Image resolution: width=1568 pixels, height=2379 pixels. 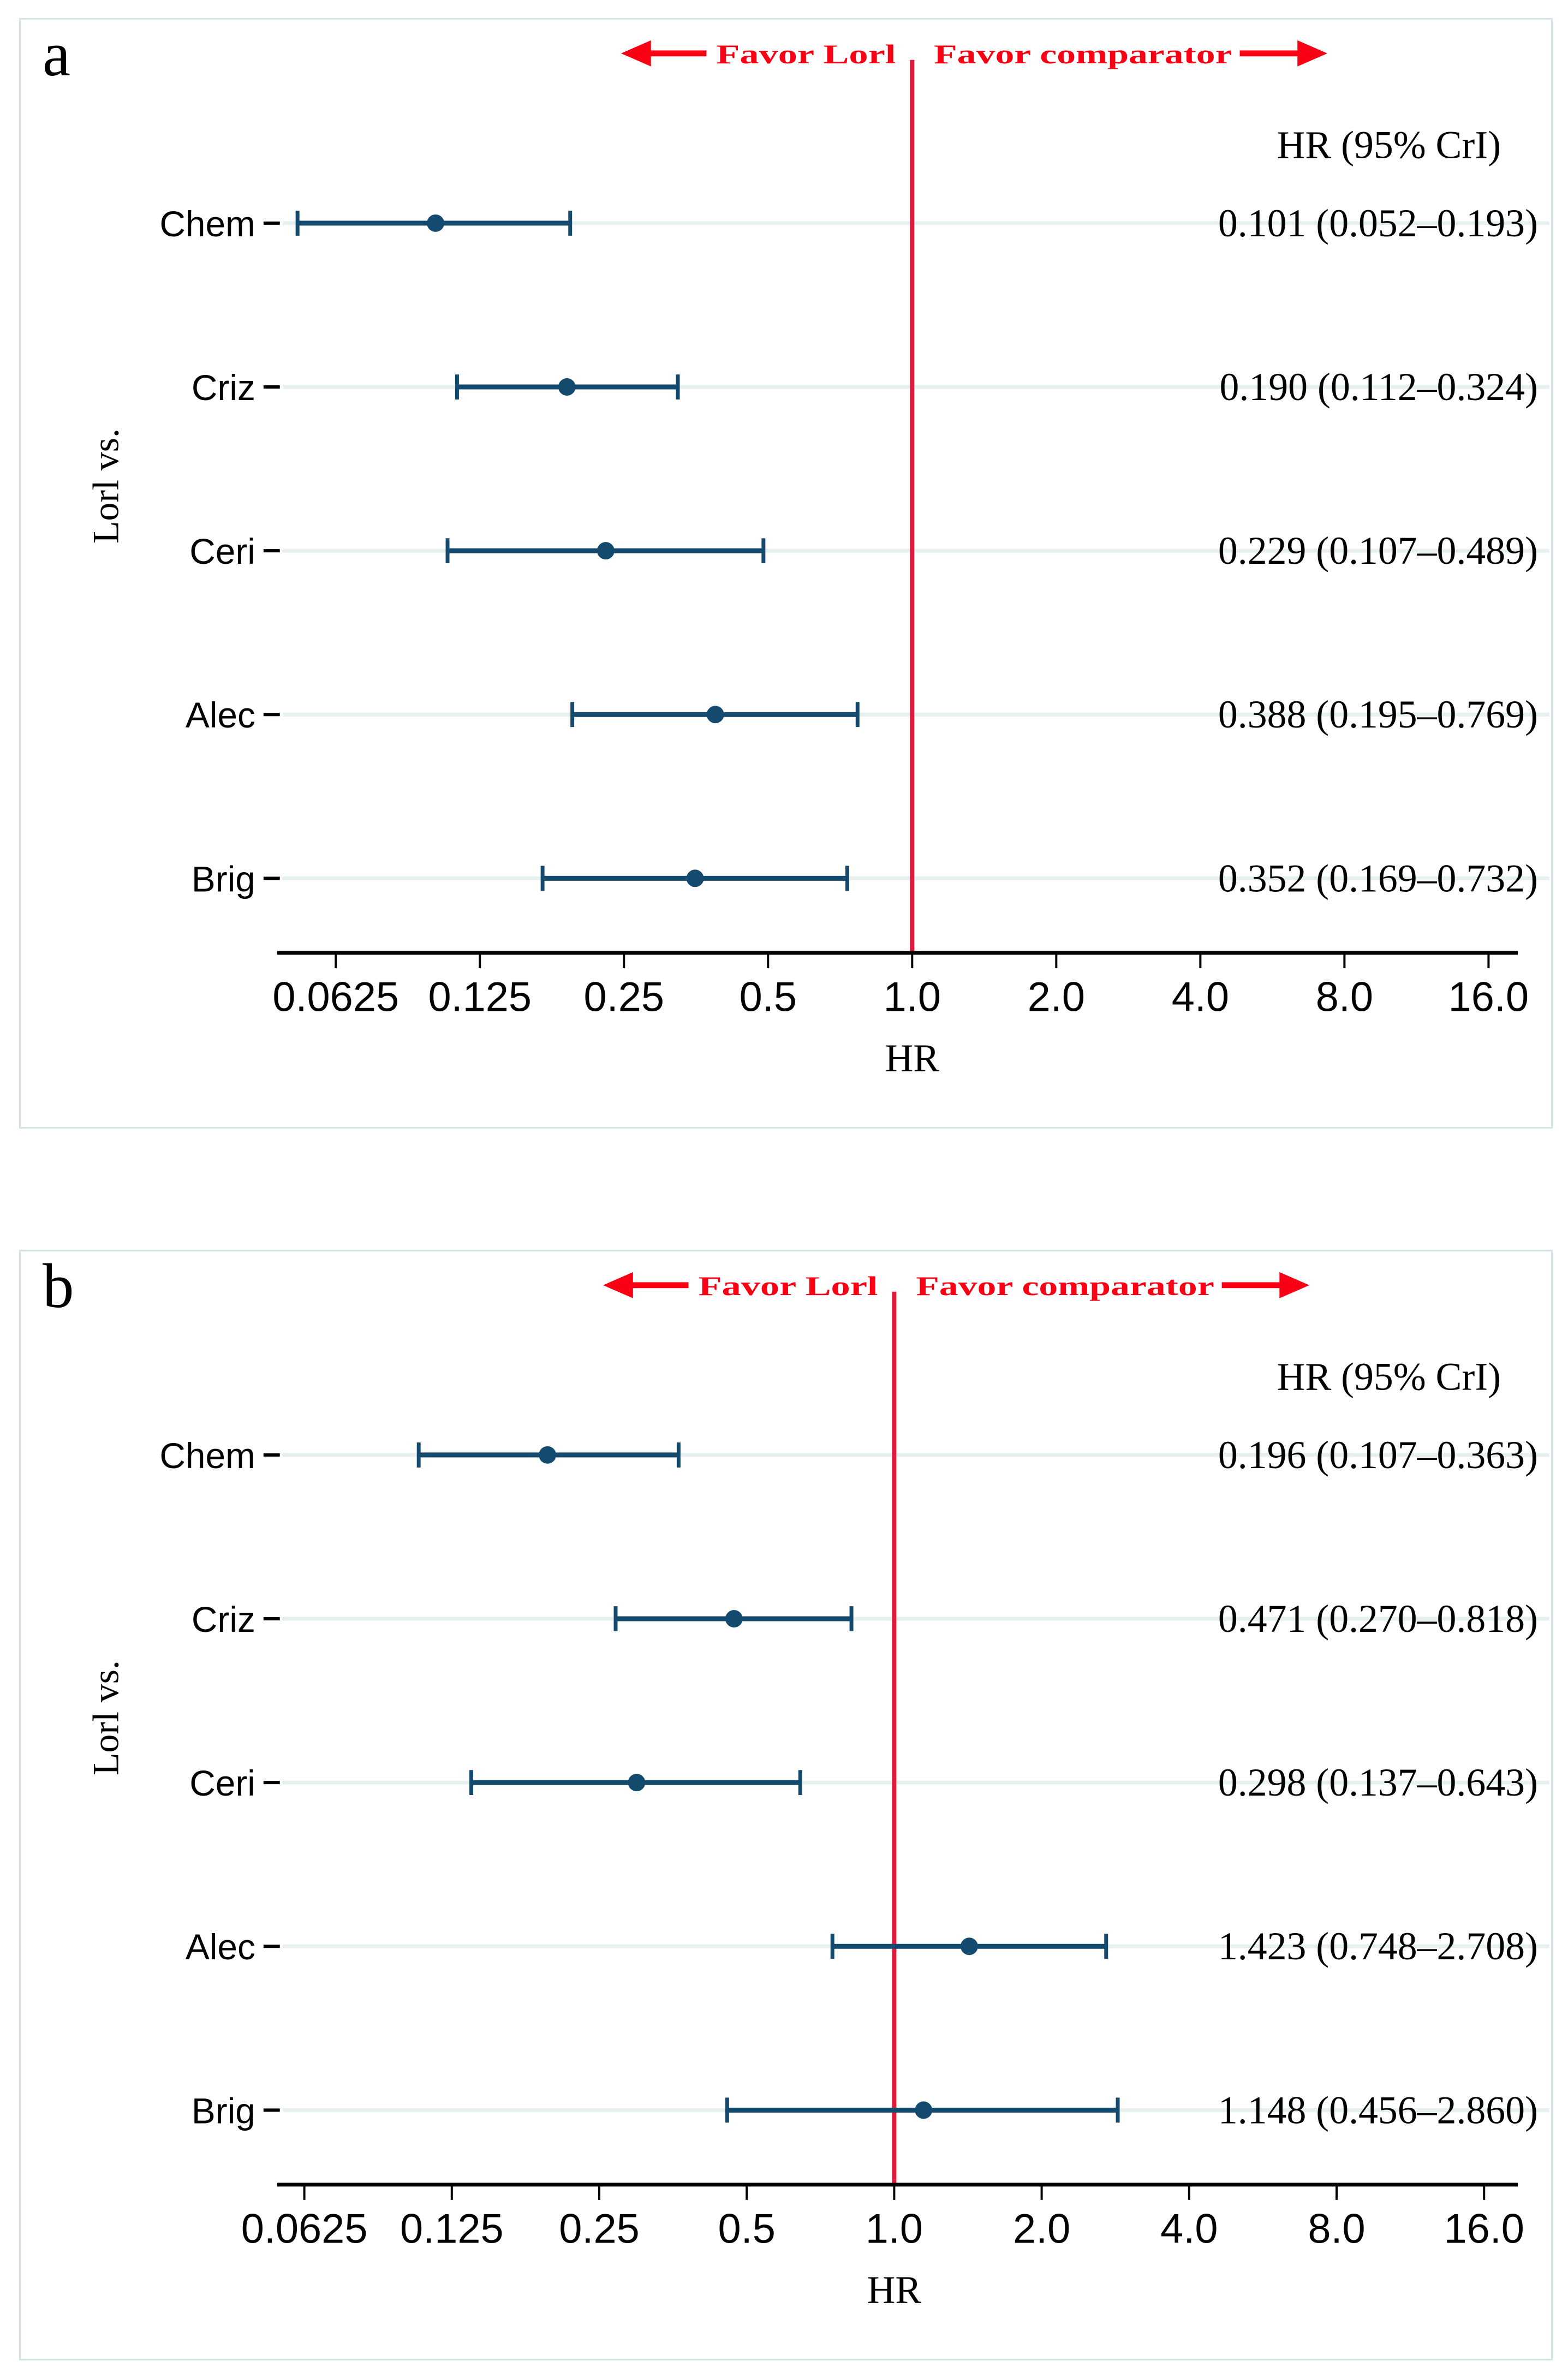 I want to click on panel-b-letter-label: b, so click(x=59, y=1286).